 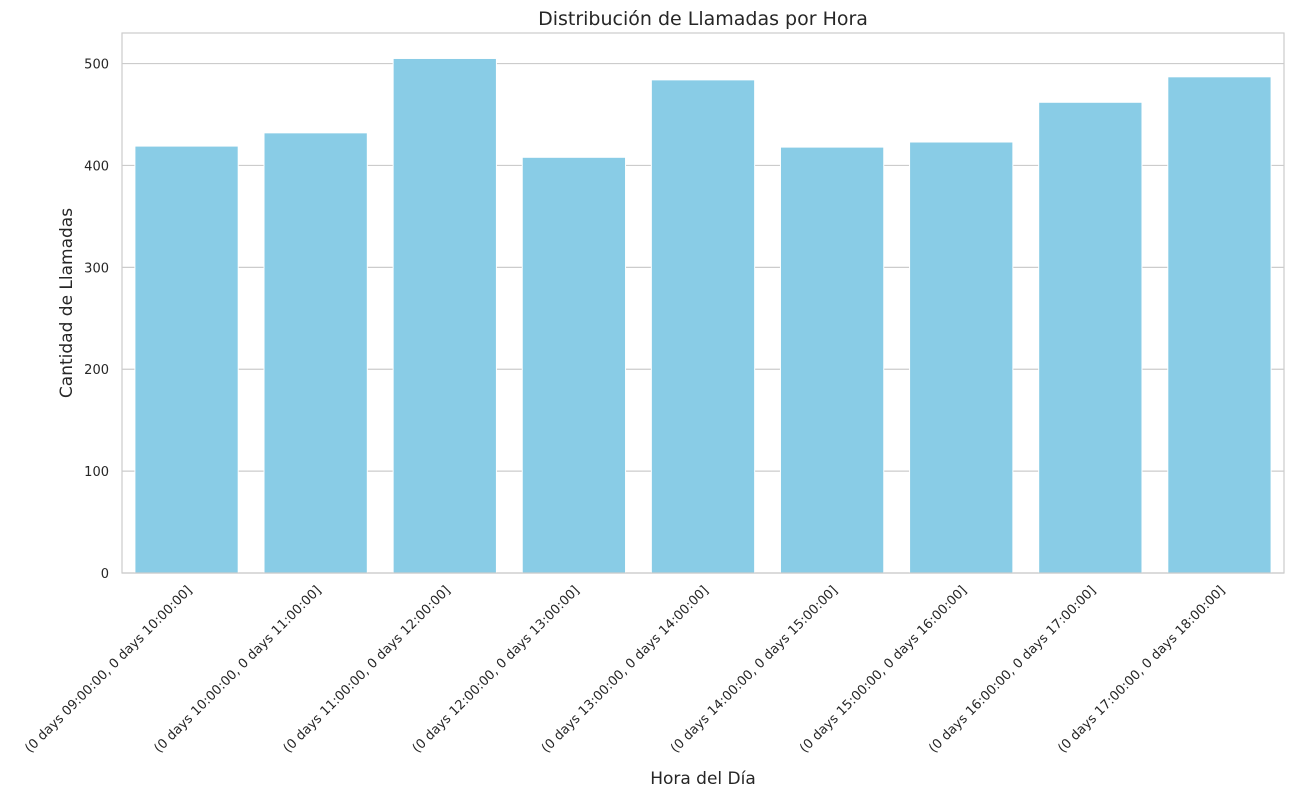 What do you see at coordinates (67, 303) in the screenshot?
I see `y-axis-label: Cantidad de Llamadas` at bounding box center [67, 303].